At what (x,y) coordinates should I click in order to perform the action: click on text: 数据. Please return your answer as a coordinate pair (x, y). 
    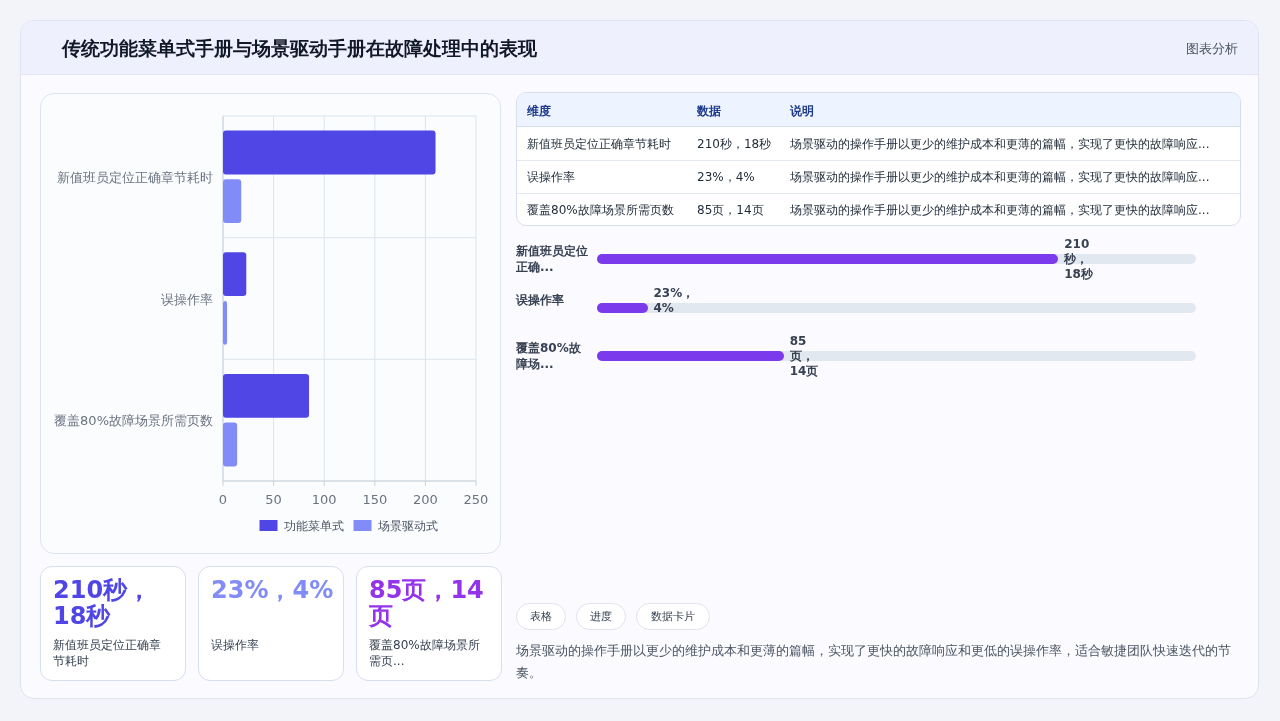
    Looking at the image, I should click on (709, 111).